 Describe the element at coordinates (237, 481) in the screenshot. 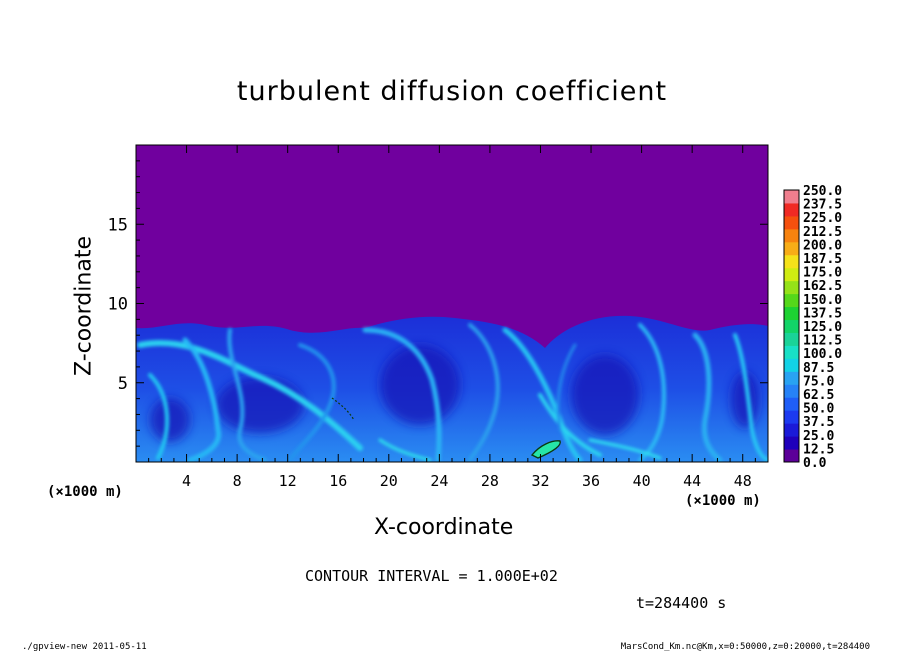

I see `x-tick-label: 8` at that location.